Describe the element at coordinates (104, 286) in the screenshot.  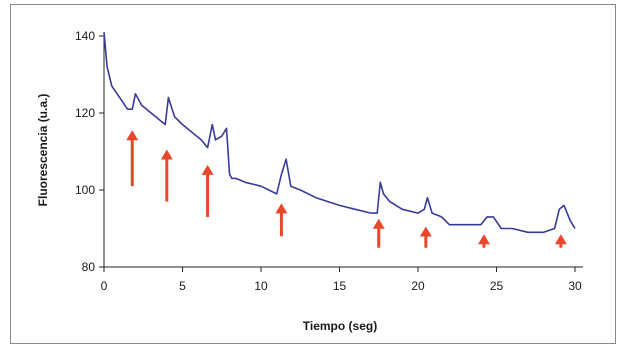
I see `x-tick-label-0: 0` at that location.